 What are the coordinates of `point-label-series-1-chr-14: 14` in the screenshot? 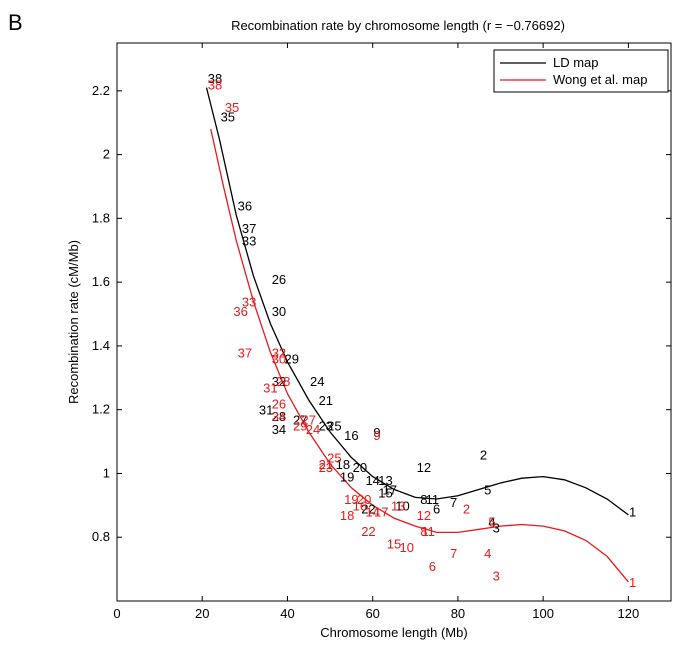 It's located at (372, 512).